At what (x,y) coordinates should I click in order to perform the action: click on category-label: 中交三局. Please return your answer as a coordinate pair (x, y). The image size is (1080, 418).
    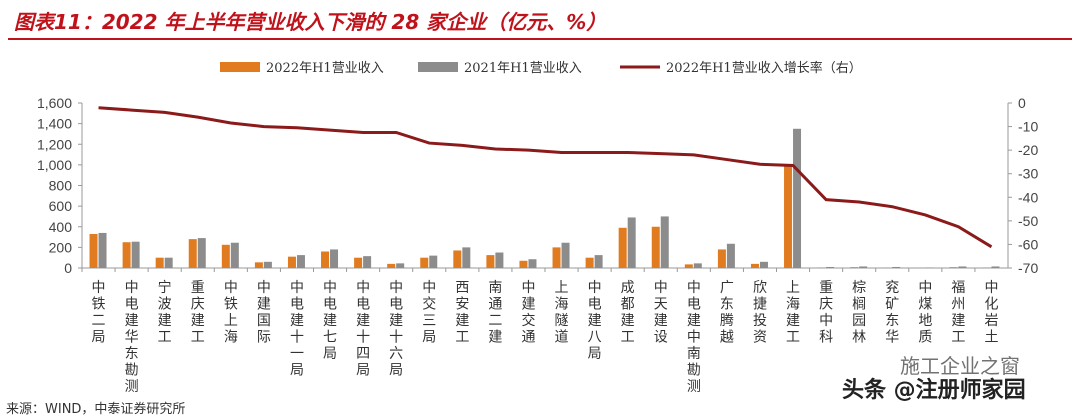
    Looking at the image, I should click on (429, 313).